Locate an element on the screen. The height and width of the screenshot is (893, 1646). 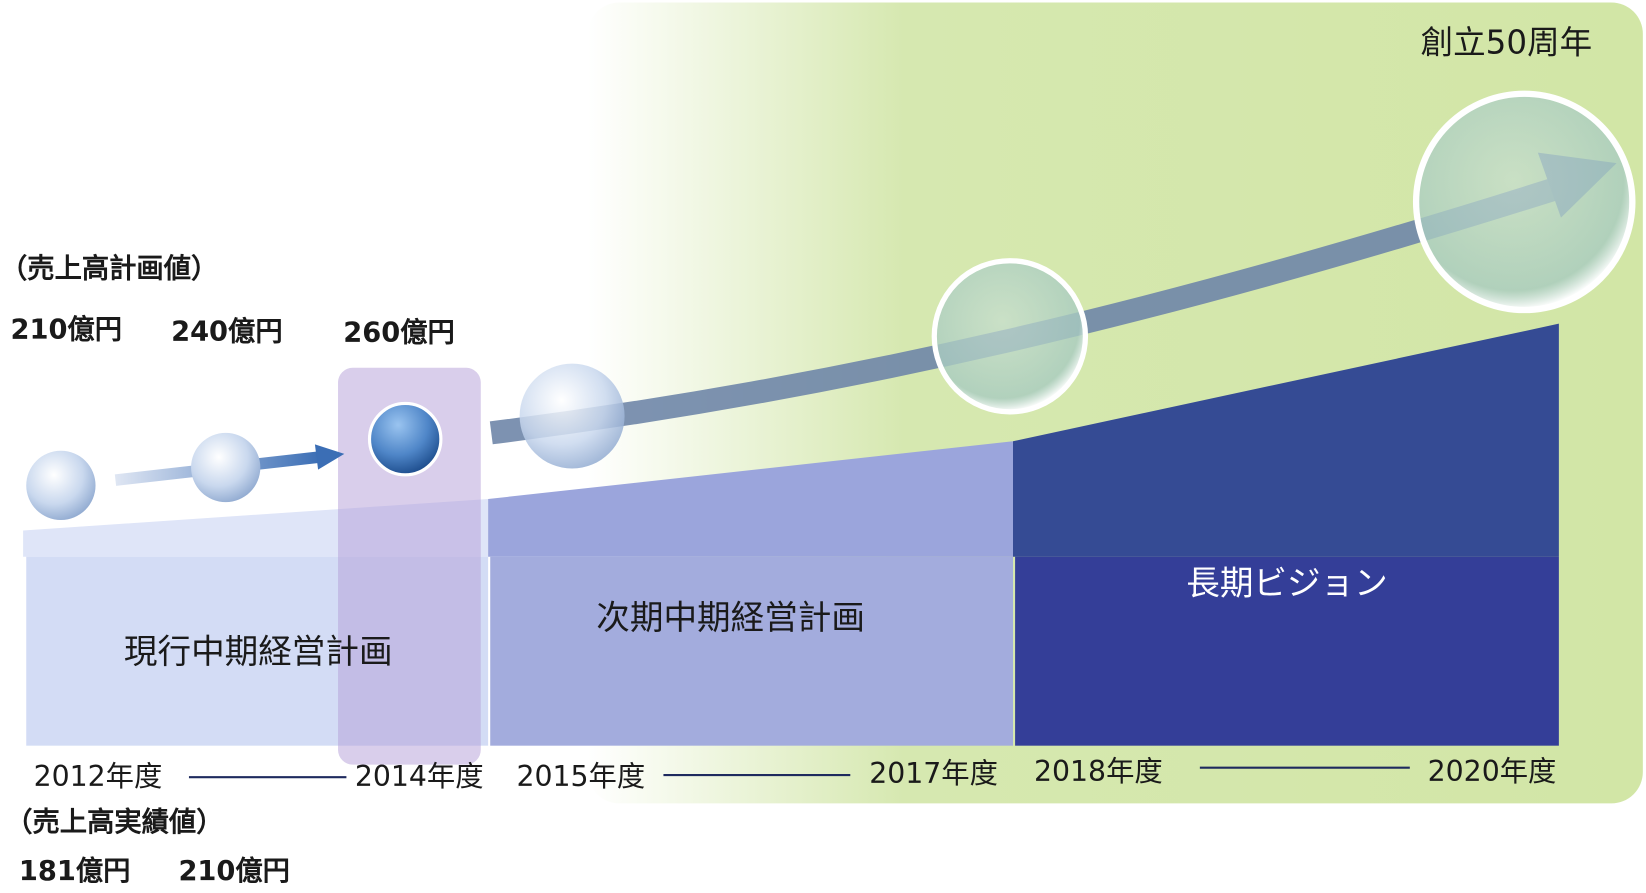
plan-value: 240億円 is located at coordinates (227, 332).